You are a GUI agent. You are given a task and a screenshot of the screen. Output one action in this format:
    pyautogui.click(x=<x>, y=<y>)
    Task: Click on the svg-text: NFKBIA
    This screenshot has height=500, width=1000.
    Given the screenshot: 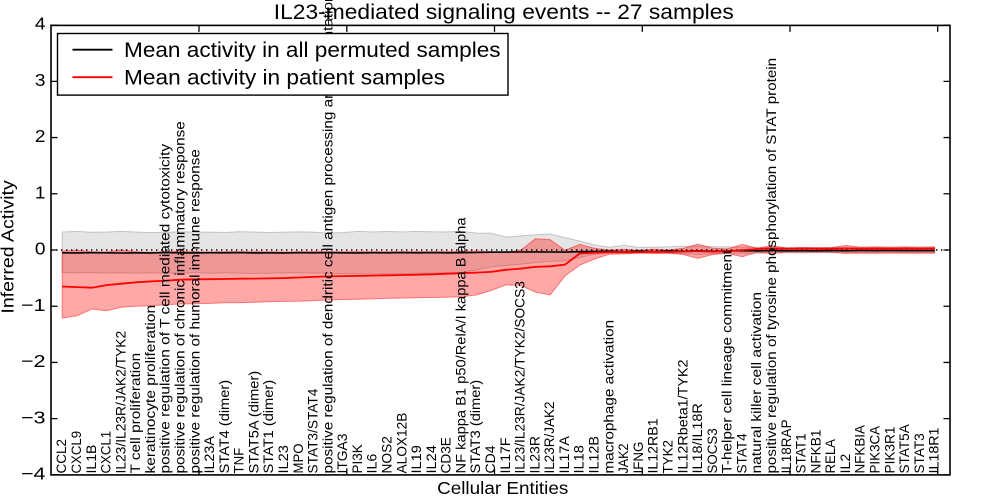 What is the action you would take?
    pyautogui.click(x=861, y=448)
    